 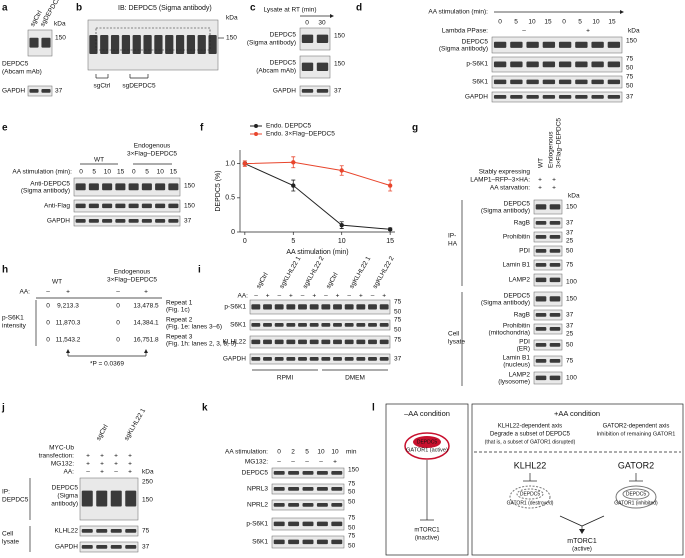 I want to click on label: antibody), so click(x=64, y=504).